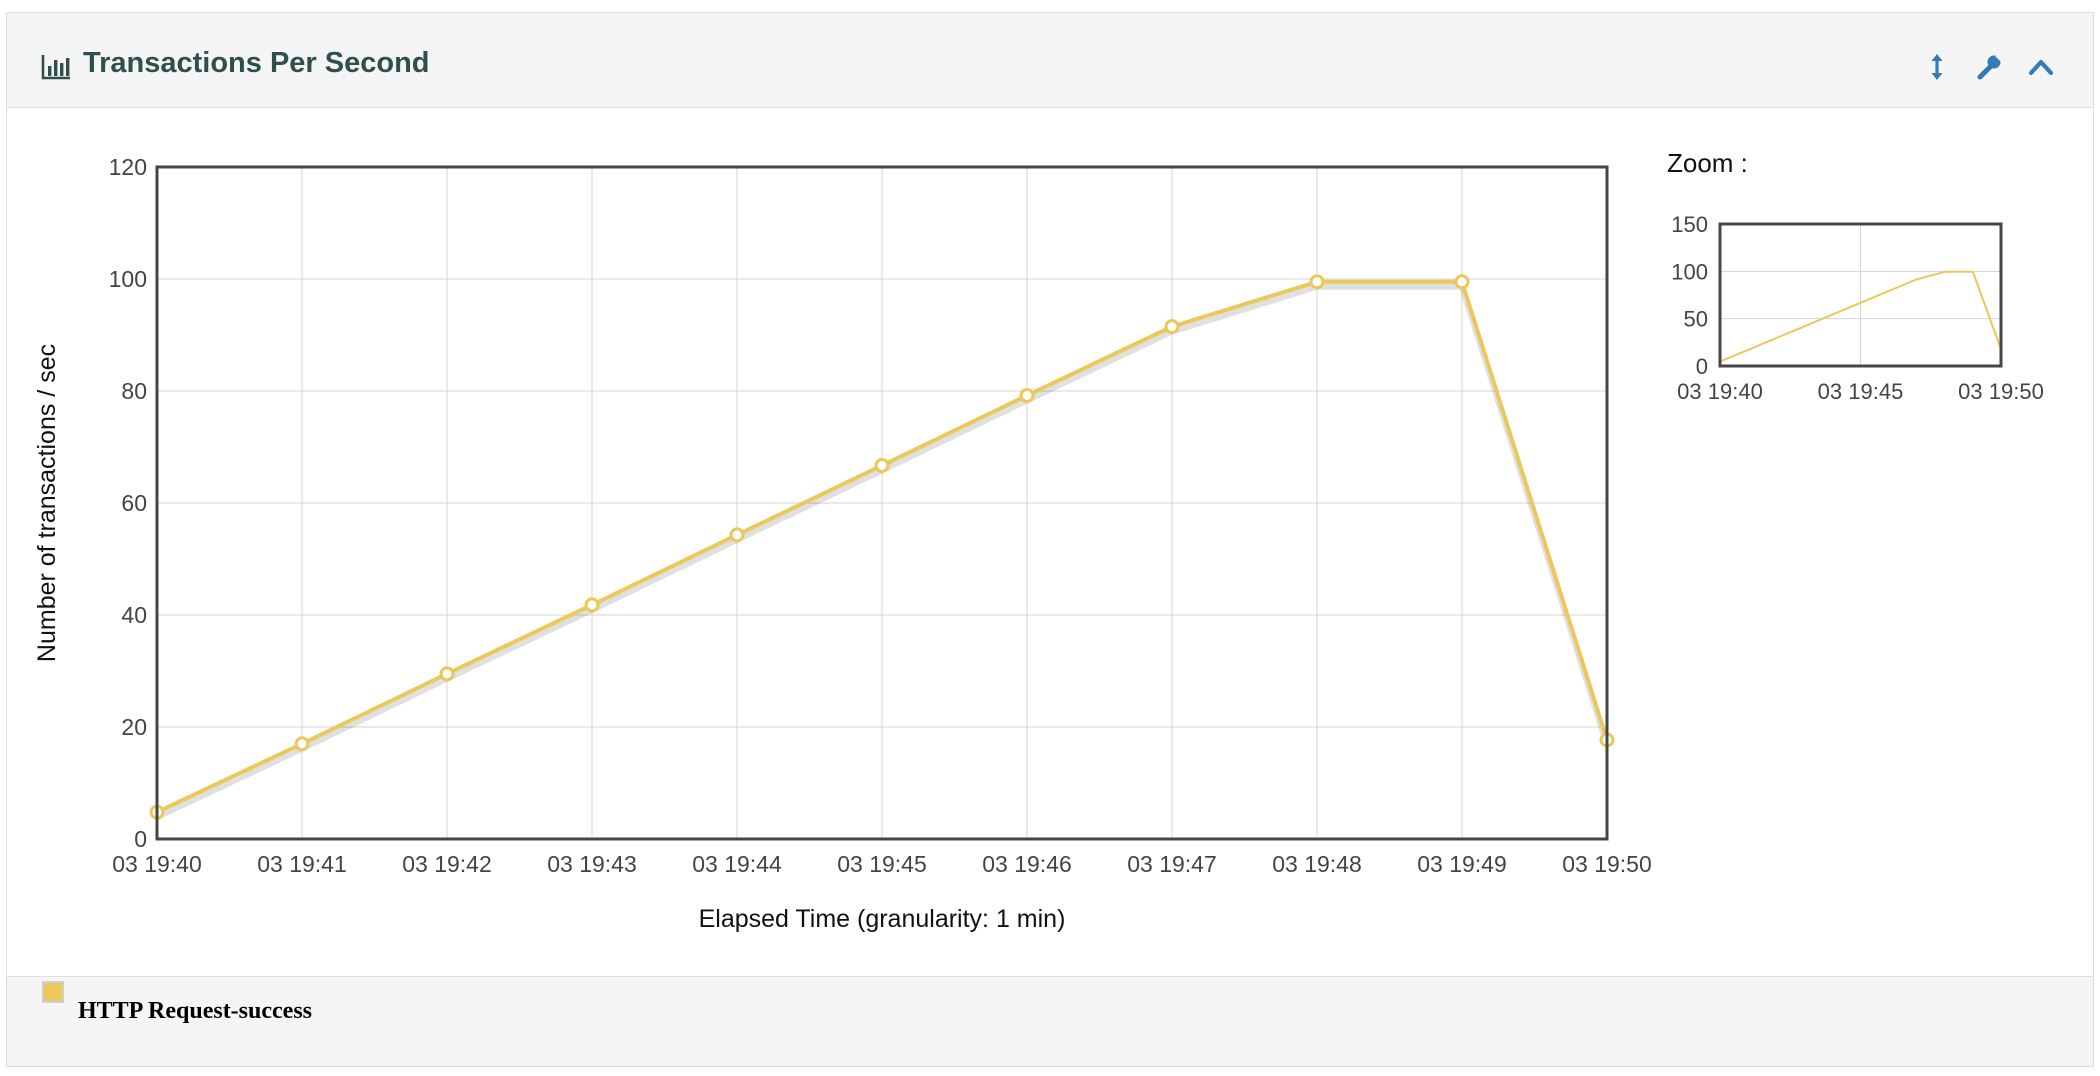 The height and width of the screenshot is (1076, 2100). I want to click on zoom-label: Zoom :, so click(1707, 163).